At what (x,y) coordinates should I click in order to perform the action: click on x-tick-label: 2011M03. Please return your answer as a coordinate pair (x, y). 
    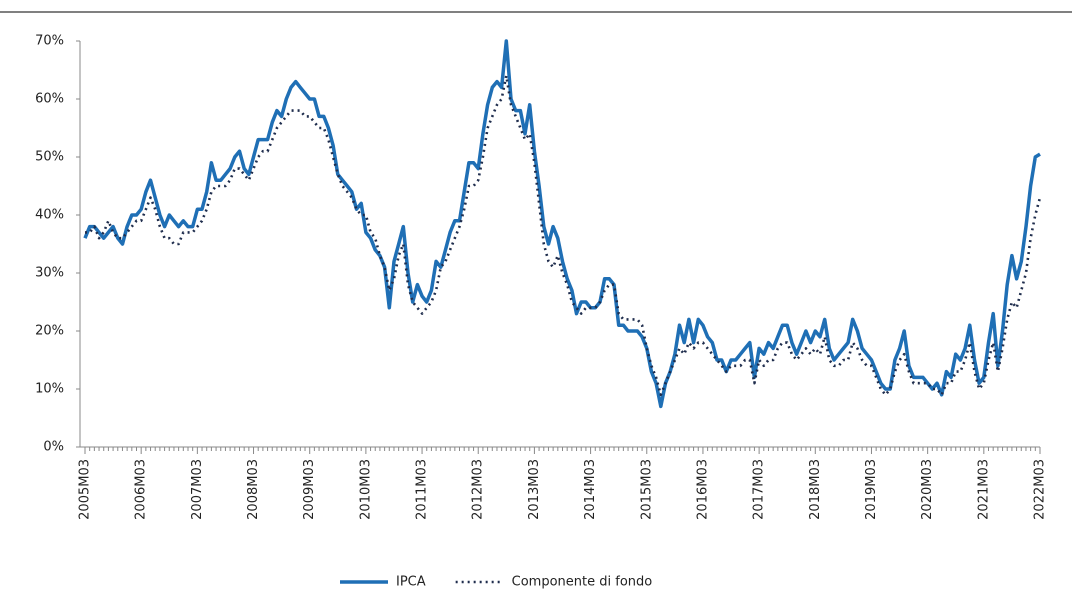
    Looking at the image, I should click on (422, 489).